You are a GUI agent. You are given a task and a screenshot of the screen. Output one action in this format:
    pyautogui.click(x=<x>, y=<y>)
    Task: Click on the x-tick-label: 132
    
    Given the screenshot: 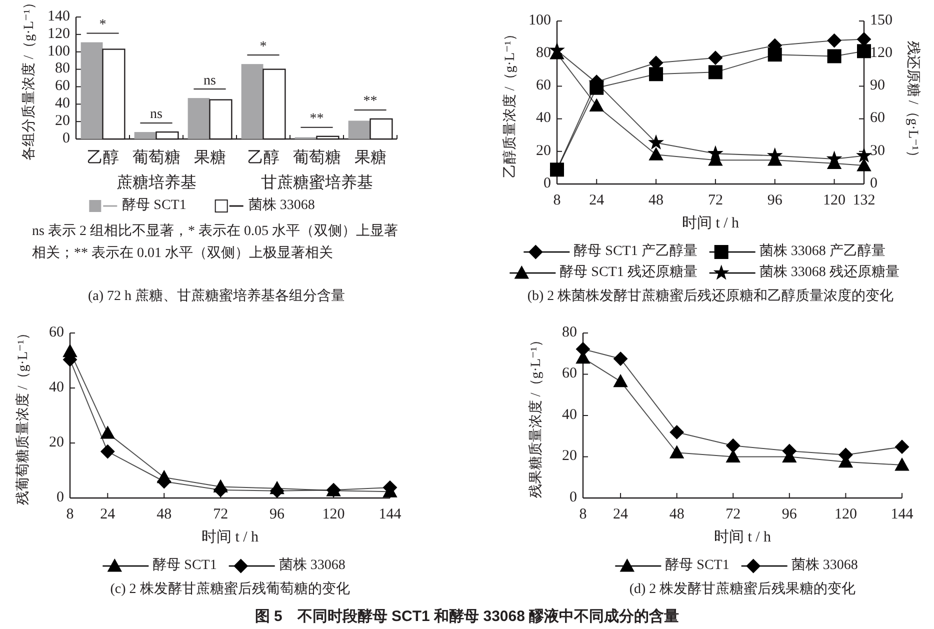 What is the action you would take?
    pyautogui.click(x=864, y=200)
    